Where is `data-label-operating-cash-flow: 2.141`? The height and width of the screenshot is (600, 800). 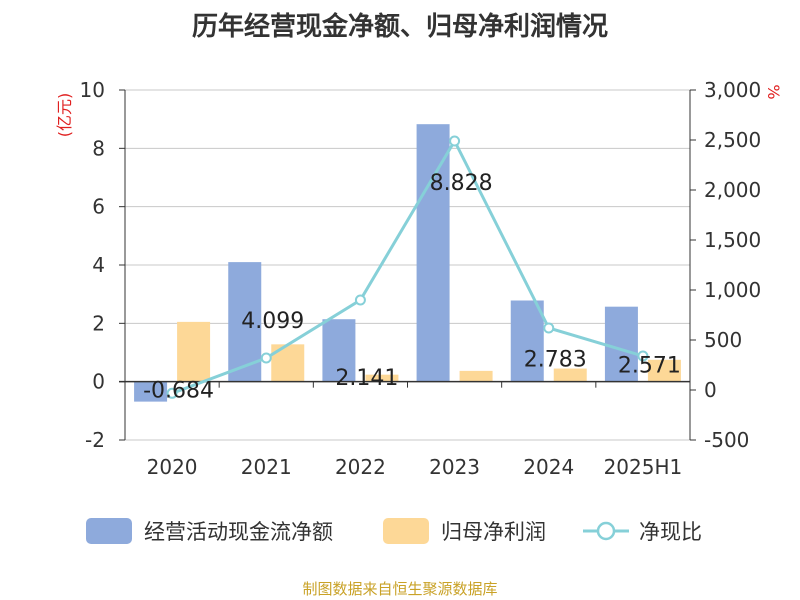
data-label-operating-cash-flow: 2.141 is located at coordinates (366, 378).